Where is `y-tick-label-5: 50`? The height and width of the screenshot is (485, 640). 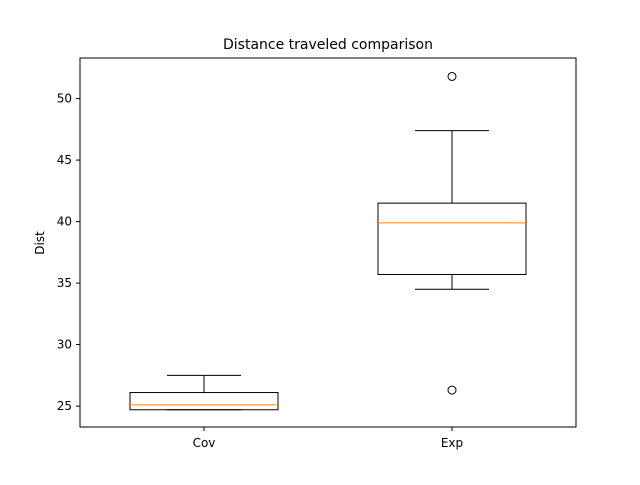
y-tick-label-5: 50 is located at coordinates (64, 99).